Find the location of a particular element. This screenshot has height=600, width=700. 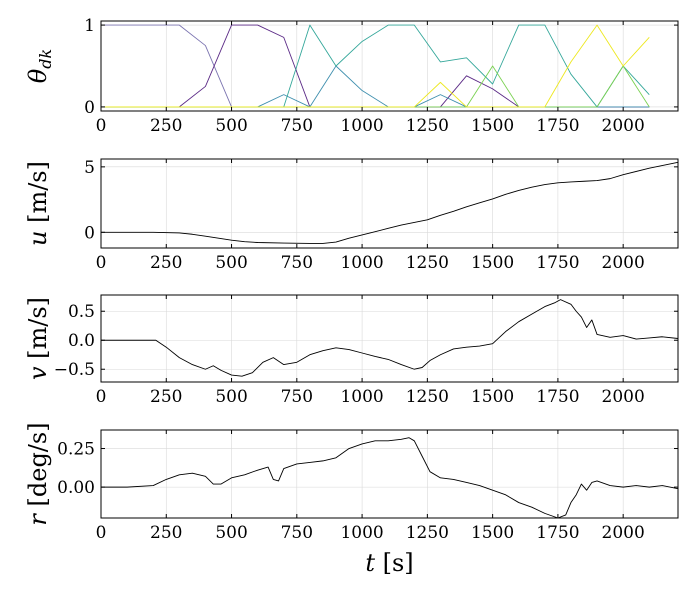

y-tick-label: 0.00 is located at coordinates (76, 488).